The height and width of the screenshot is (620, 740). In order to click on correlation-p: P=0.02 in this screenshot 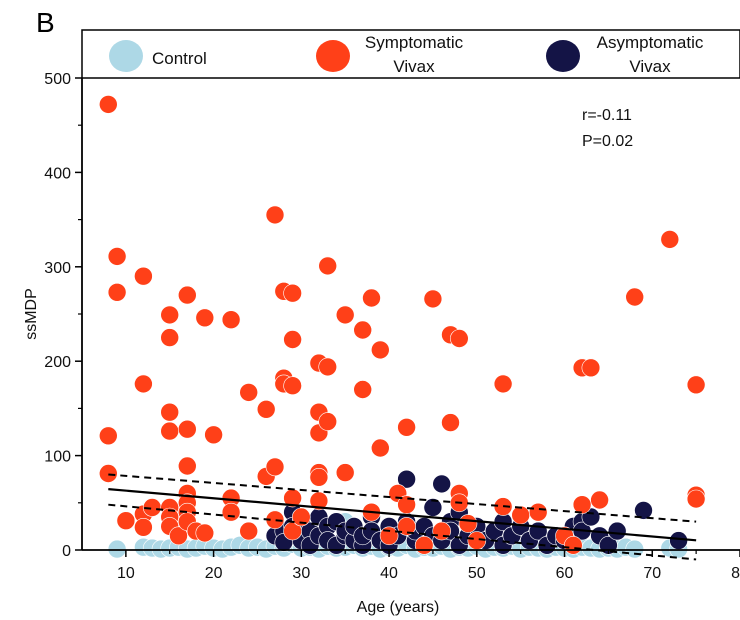, I will do `click(607, 141)`.